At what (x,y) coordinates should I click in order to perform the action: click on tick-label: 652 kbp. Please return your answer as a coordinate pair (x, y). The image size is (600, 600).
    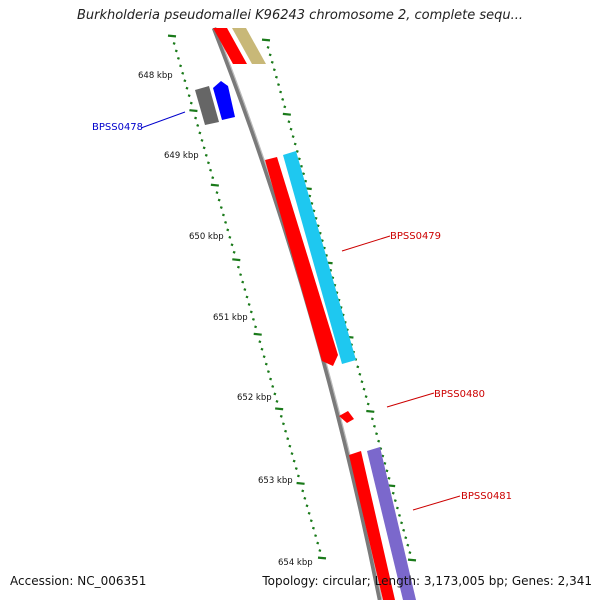
    Looking at the image, I should click on (254, 398).